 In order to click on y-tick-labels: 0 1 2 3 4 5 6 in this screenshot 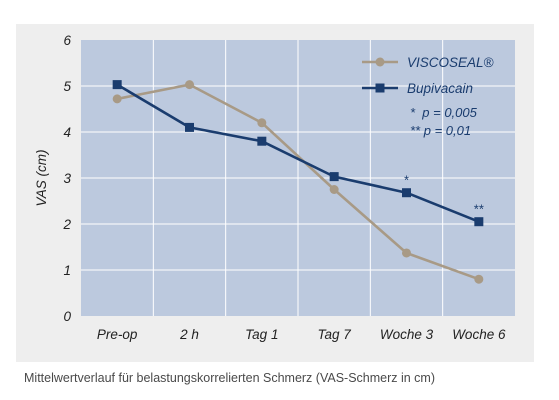, I will do `click(66, 178)`.